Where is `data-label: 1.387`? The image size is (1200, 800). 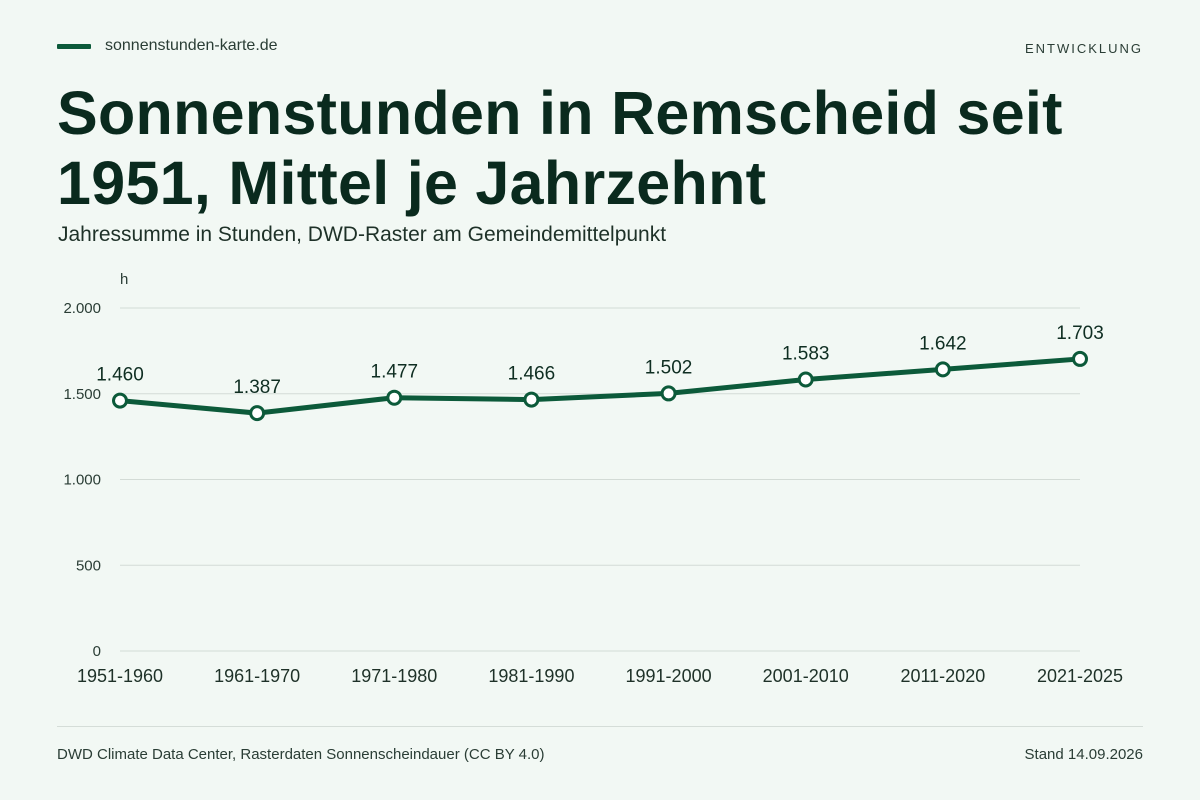 data-label: 1.387 is located at coordinates (257, 387).